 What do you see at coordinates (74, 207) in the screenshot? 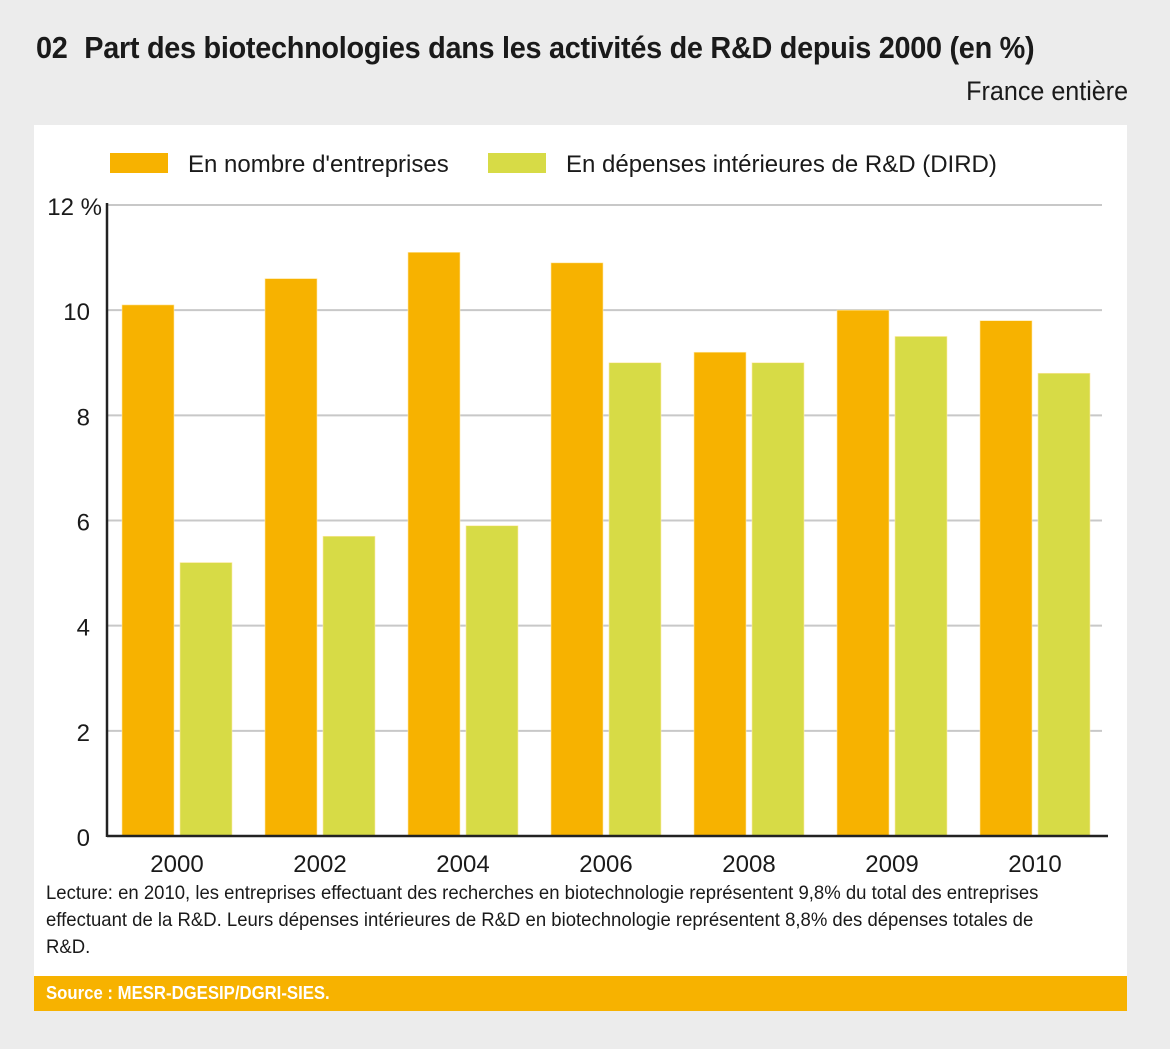
I see `y-tick-label: 12 %` at bounding box center [74, 207].